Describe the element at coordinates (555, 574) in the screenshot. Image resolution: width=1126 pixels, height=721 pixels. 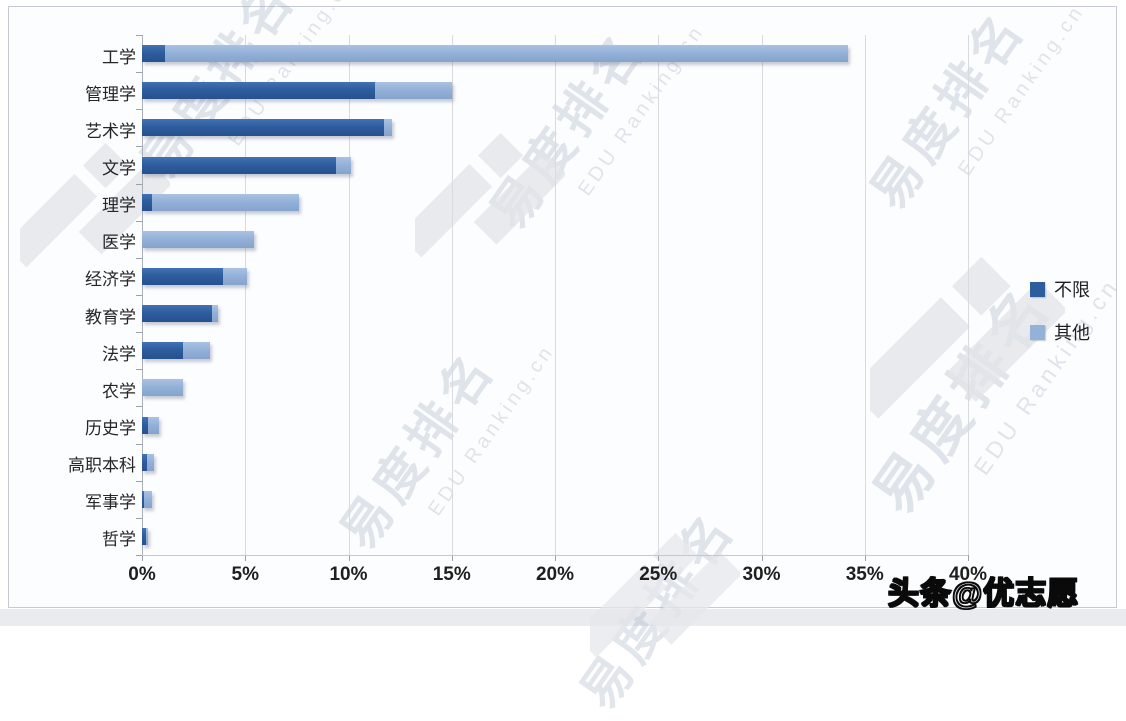
I see `x-tick-label: 20%` at that location.